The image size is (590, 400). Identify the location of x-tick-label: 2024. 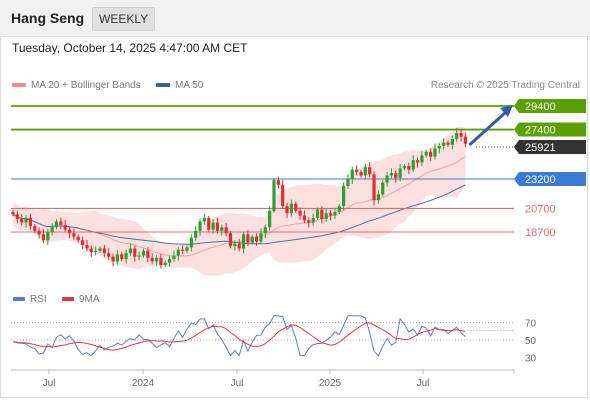
(143, 383).